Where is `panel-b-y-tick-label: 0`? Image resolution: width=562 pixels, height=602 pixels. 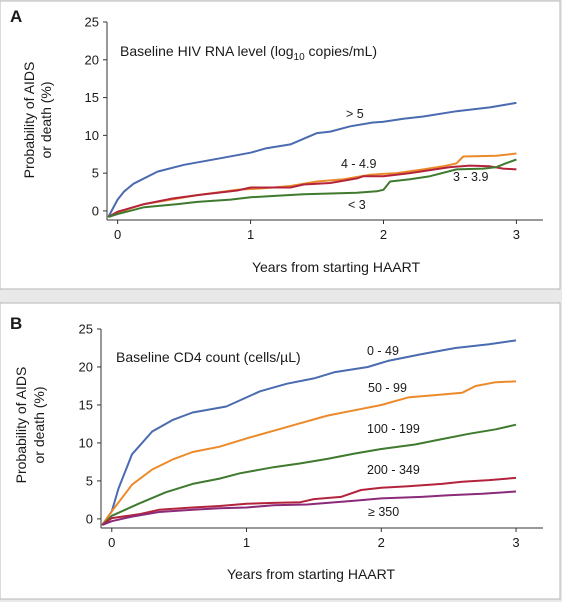
panel-b-y-tick-label: 0 is located at coordinates (89, 518).